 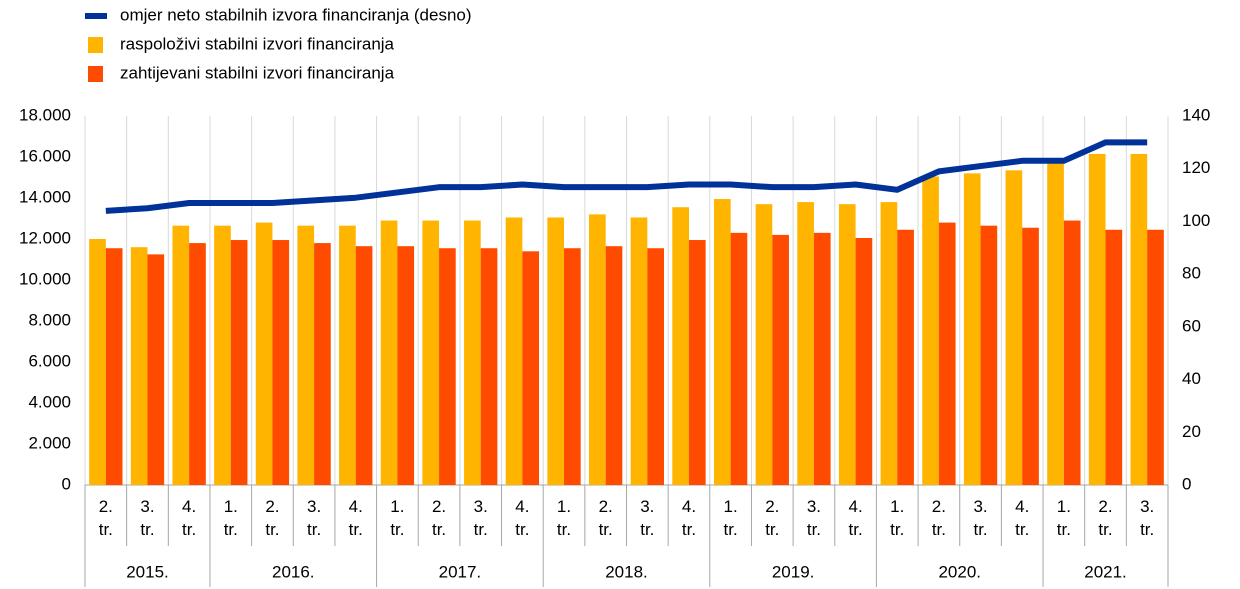 What do you see at coordinates (45, 114) in the screenshot?
I see `y-tick-label: 18.000` at bounding box center [45, 114].